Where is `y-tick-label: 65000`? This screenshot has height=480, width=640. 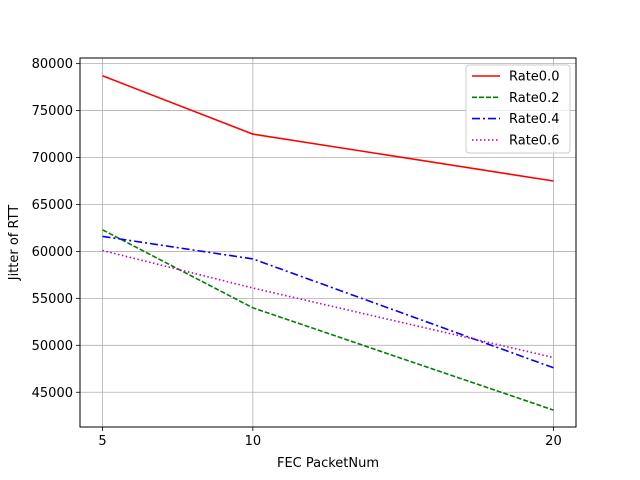
y-tick-label: 65000 is located at coordinates (52, 205).